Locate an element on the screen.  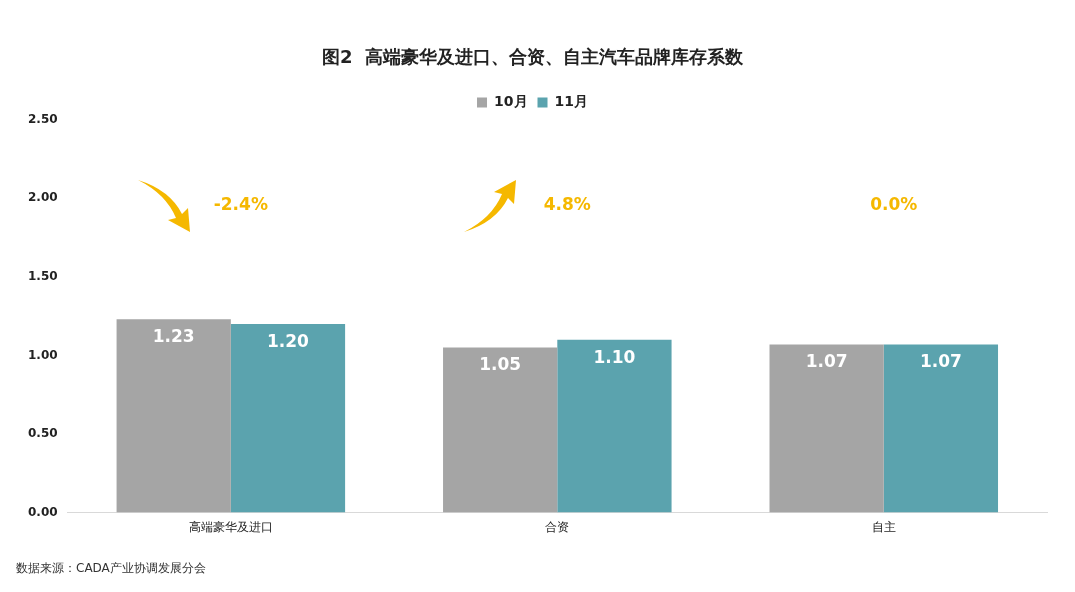
y-tick-label: 2.50 is located at coordinates (43, 118).